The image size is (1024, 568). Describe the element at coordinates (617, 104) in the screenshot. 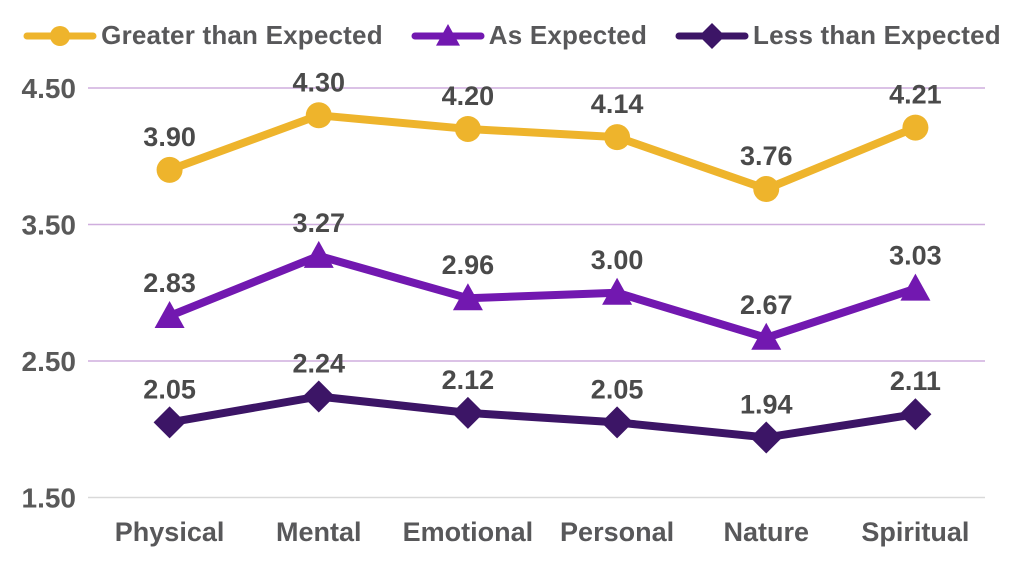

I see `data-point-label: 4.14` at that location.